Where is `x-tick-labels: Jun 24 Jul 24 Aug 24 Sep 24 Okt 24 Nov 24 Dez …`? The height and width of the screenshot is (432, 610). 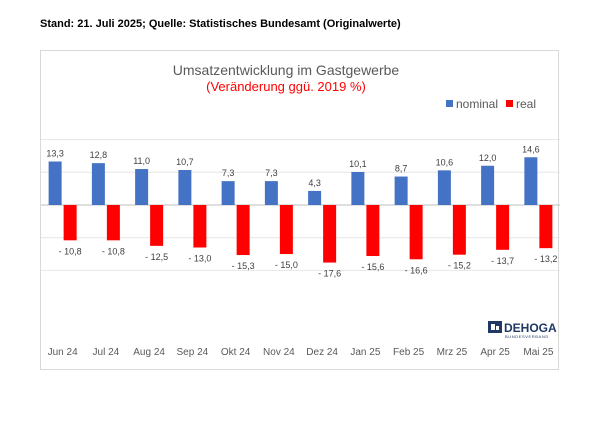
x-tick-labels: Jun 24 Jul 24 Aug 24 Sep 24 Okt 24 Nov 24 Dez … is located at coordinates (301, 352).